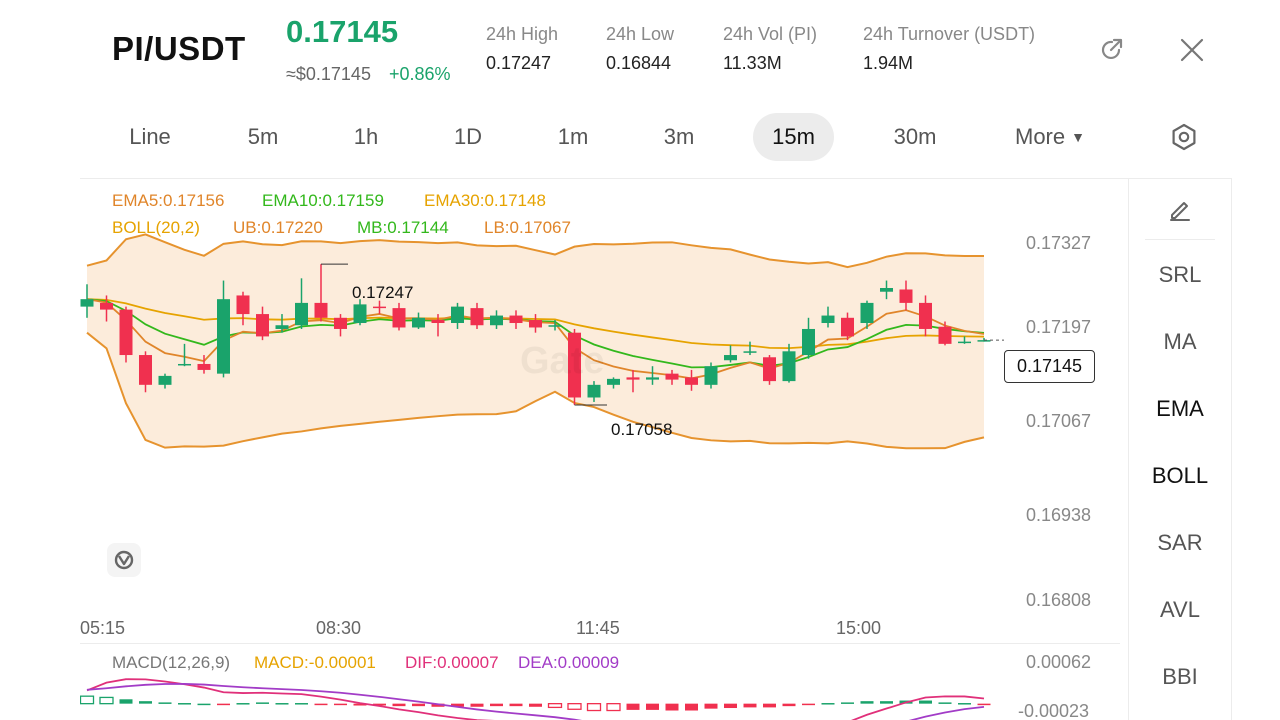 Image resolution: width=1280 pixels, height=720 pixels. I want to click on stat-value: 1.94M, so click(888, 63).